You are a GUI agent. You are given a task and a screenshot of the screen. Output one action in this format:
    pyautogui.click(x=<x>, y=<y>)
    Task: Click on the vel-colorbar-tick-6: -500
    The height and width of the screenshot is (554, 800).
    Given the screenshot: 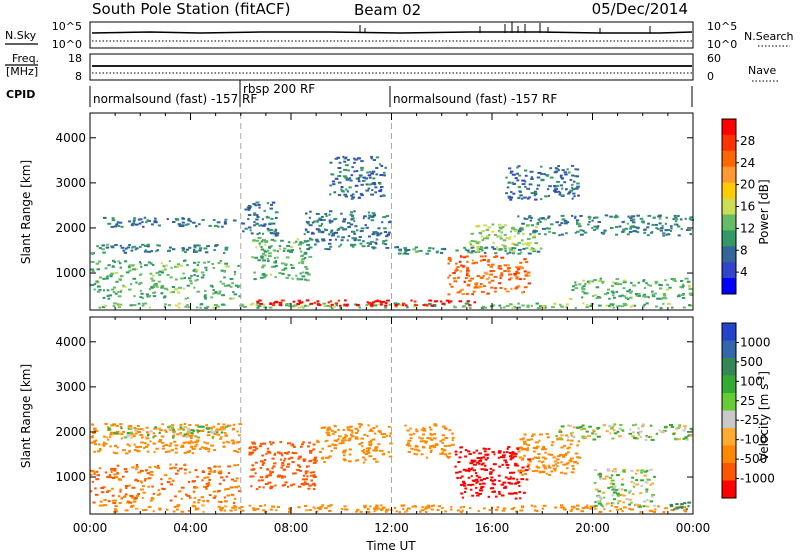 What is the action you would take?
    pyautogui.click(x=753, y=459)
    